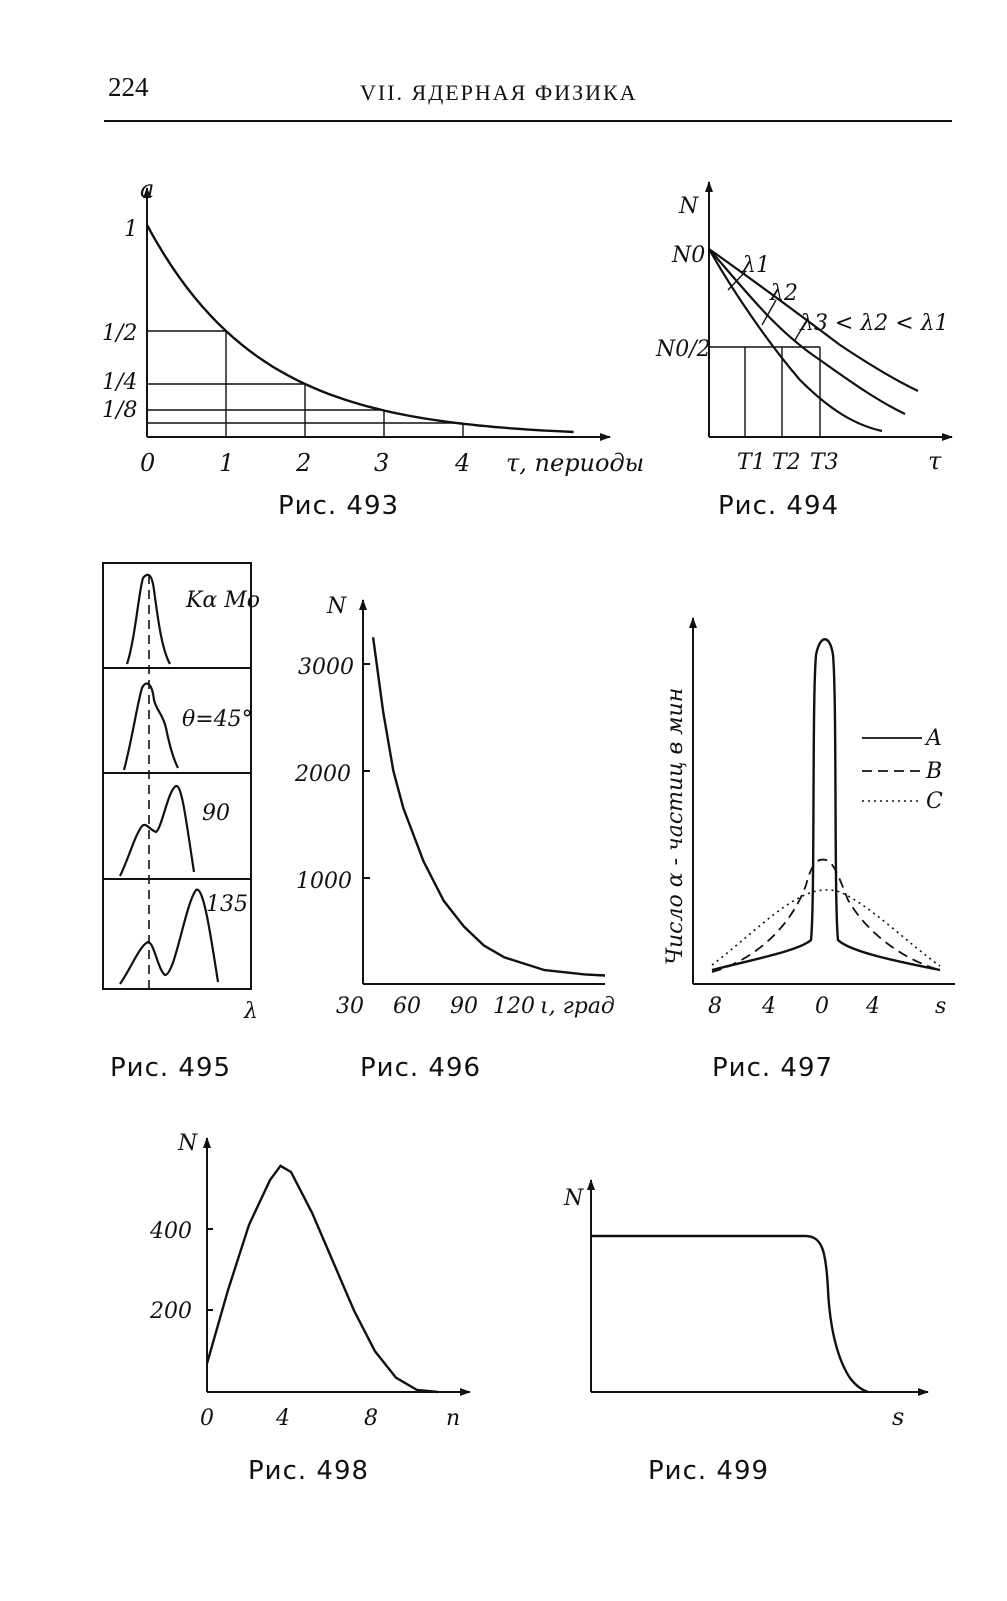 This screenshot has width=1007, height=1601. What do you see at coordinates (755, 265) in the screenshot?
I see `f494-lambda1: λ1` at bounding box center [755, 265].